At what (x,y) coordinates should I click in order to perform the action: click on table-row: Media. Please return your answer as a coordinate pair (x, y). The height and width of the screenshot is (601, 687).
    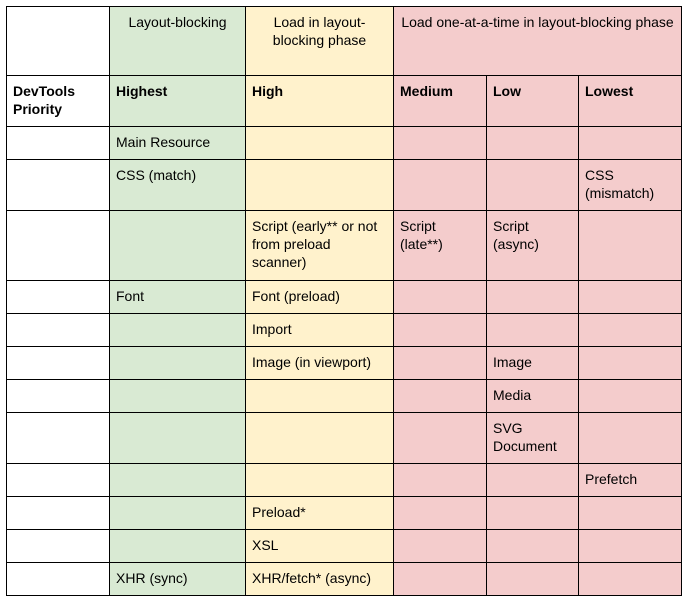
    Looking at the image, I should click on (344, 396).